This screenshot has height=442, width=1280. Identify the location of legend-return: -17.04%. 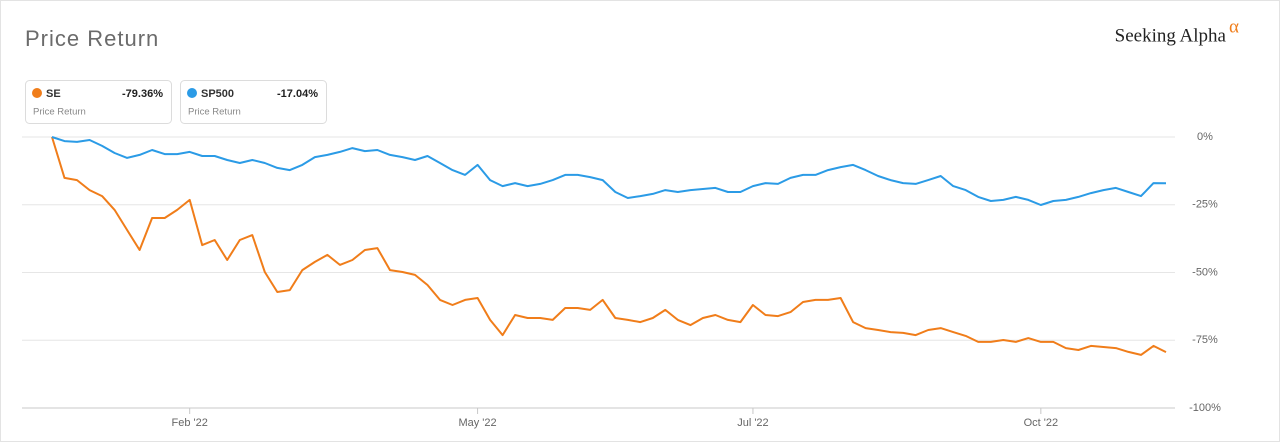
(297, 94).